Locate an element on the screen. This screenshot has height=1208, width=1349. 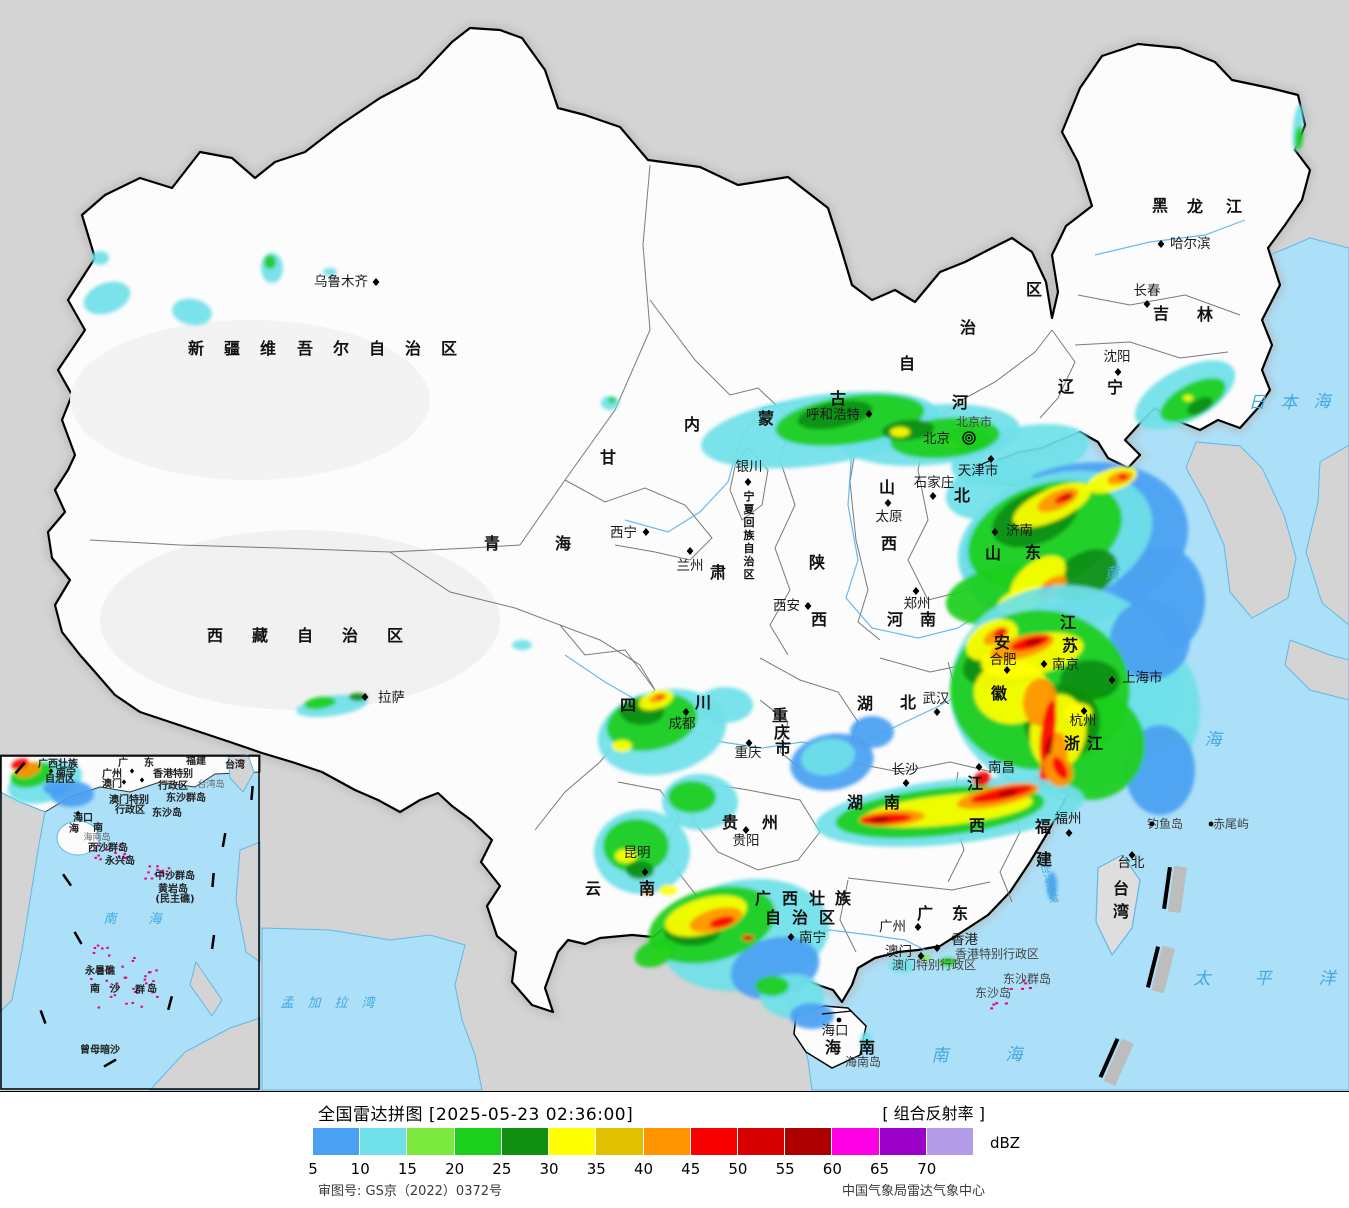
province-label: 宁 is located at coordinates (1115, 387).